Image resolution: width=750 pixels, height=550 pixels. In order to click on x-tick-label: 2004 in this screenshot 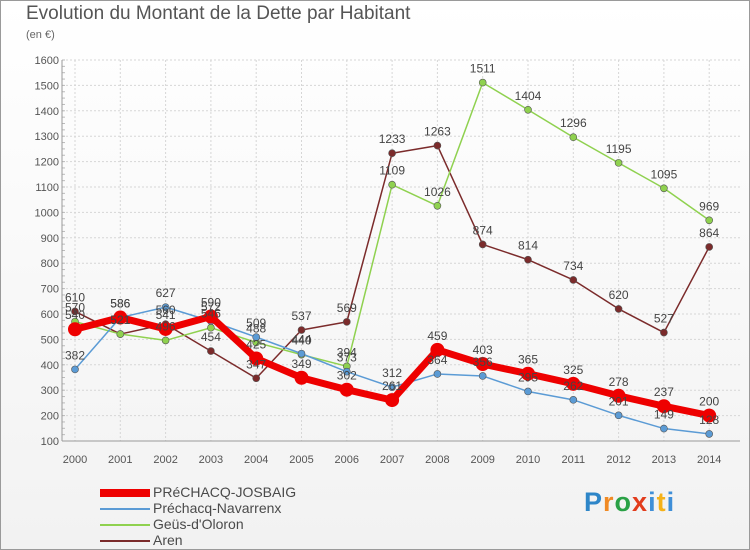, I will do `click(256, 460)`.